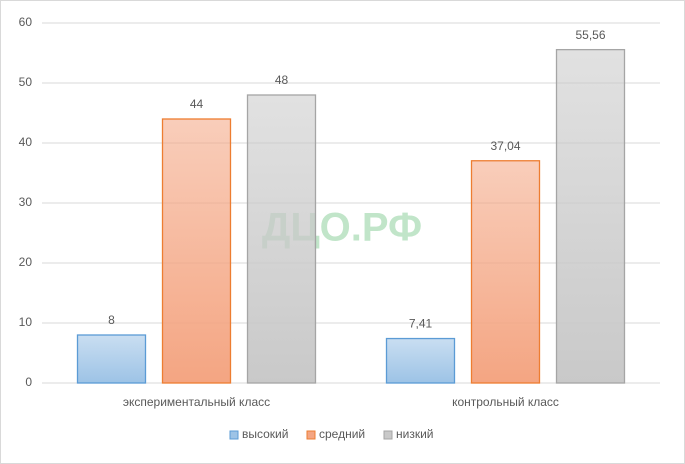 This screenshot has width=685, height=464. I want to click on legend-label: средний, so click(342, 434).